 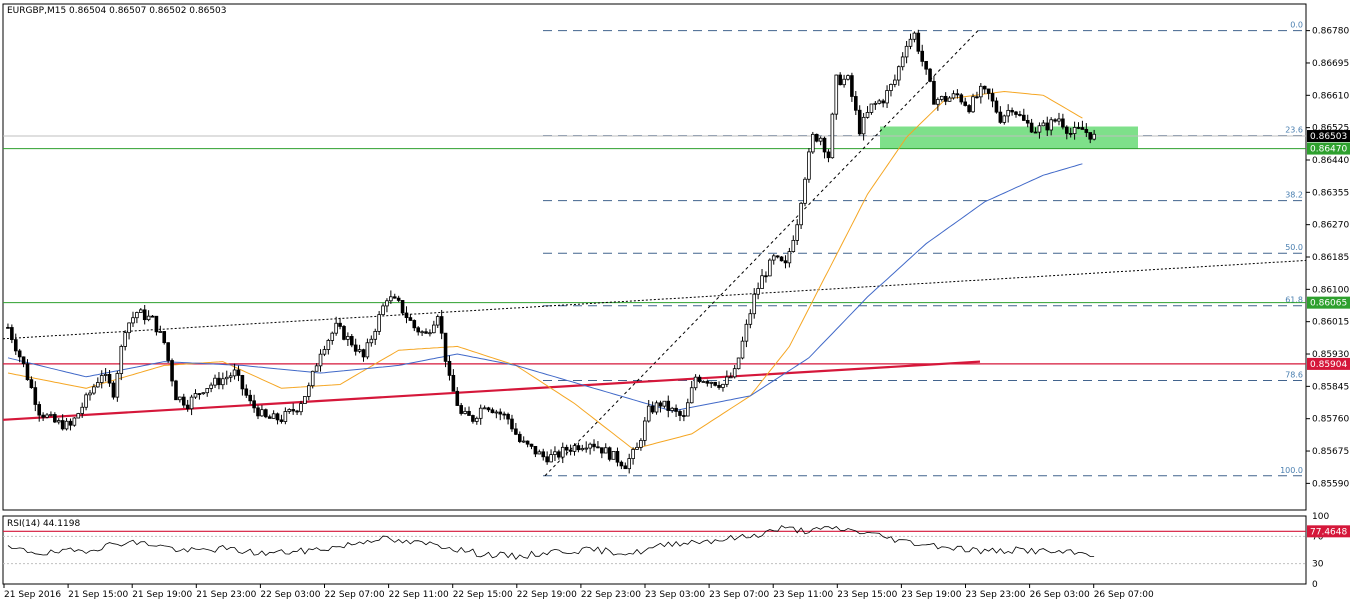 I want to click on time-label: 21 Sep 19:00, so click(x=162, y=595).